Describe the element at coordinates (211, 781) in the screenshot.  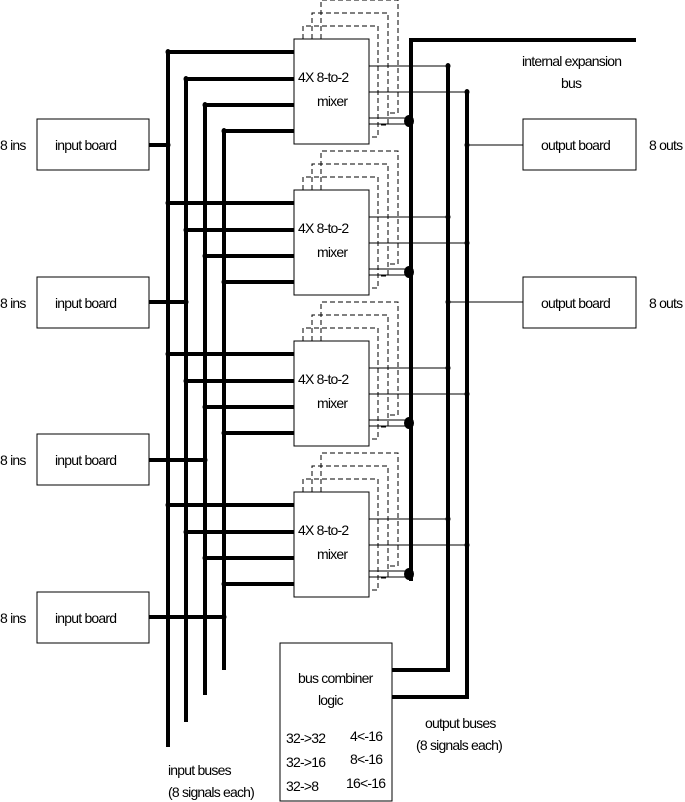
I see `input-buses-label: input buses (8 signals each)` at that location.